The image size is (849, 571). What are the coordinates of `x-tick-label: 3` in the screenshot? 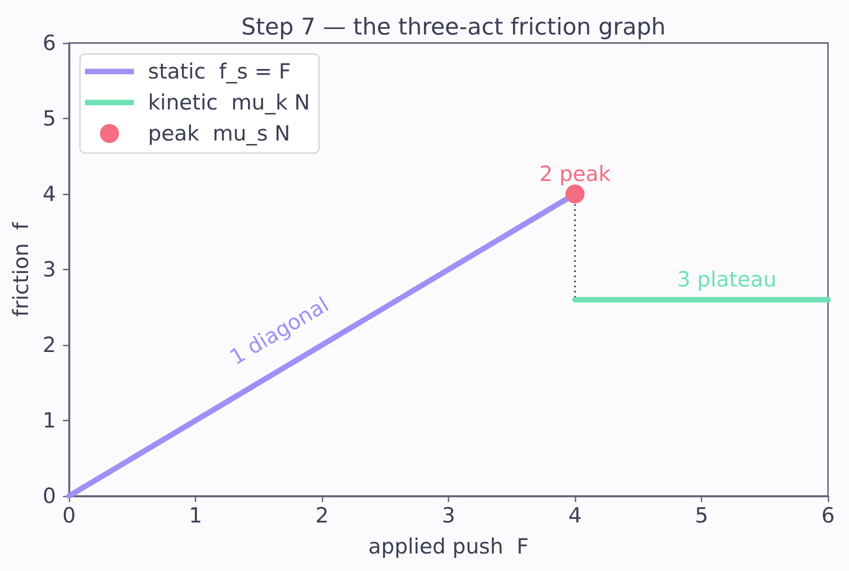 It's located at (449, 516).